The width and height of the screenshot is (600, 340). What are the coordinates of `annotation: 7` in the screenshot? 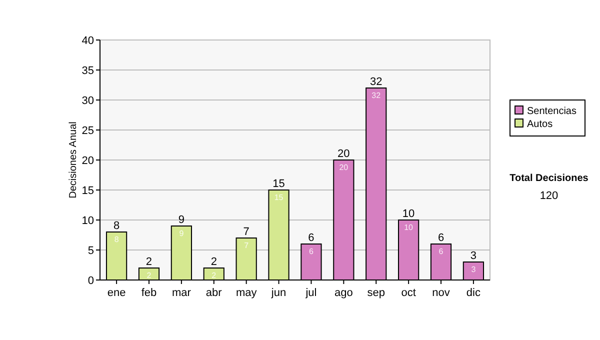 It's located at (247, 245).